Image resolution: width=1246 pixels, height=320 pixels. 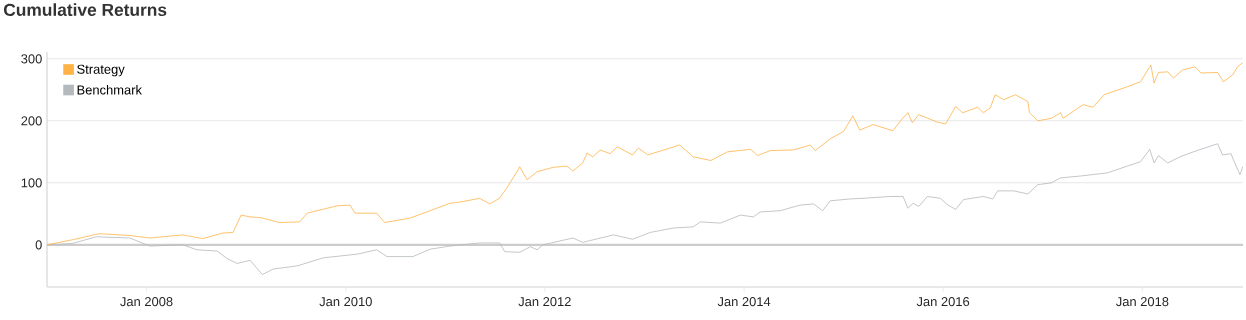 What do you see at coordinates (544, 302) in the screenshot?
I see `x-tick-label: Jan 2012` at bounding box center [544, 302].